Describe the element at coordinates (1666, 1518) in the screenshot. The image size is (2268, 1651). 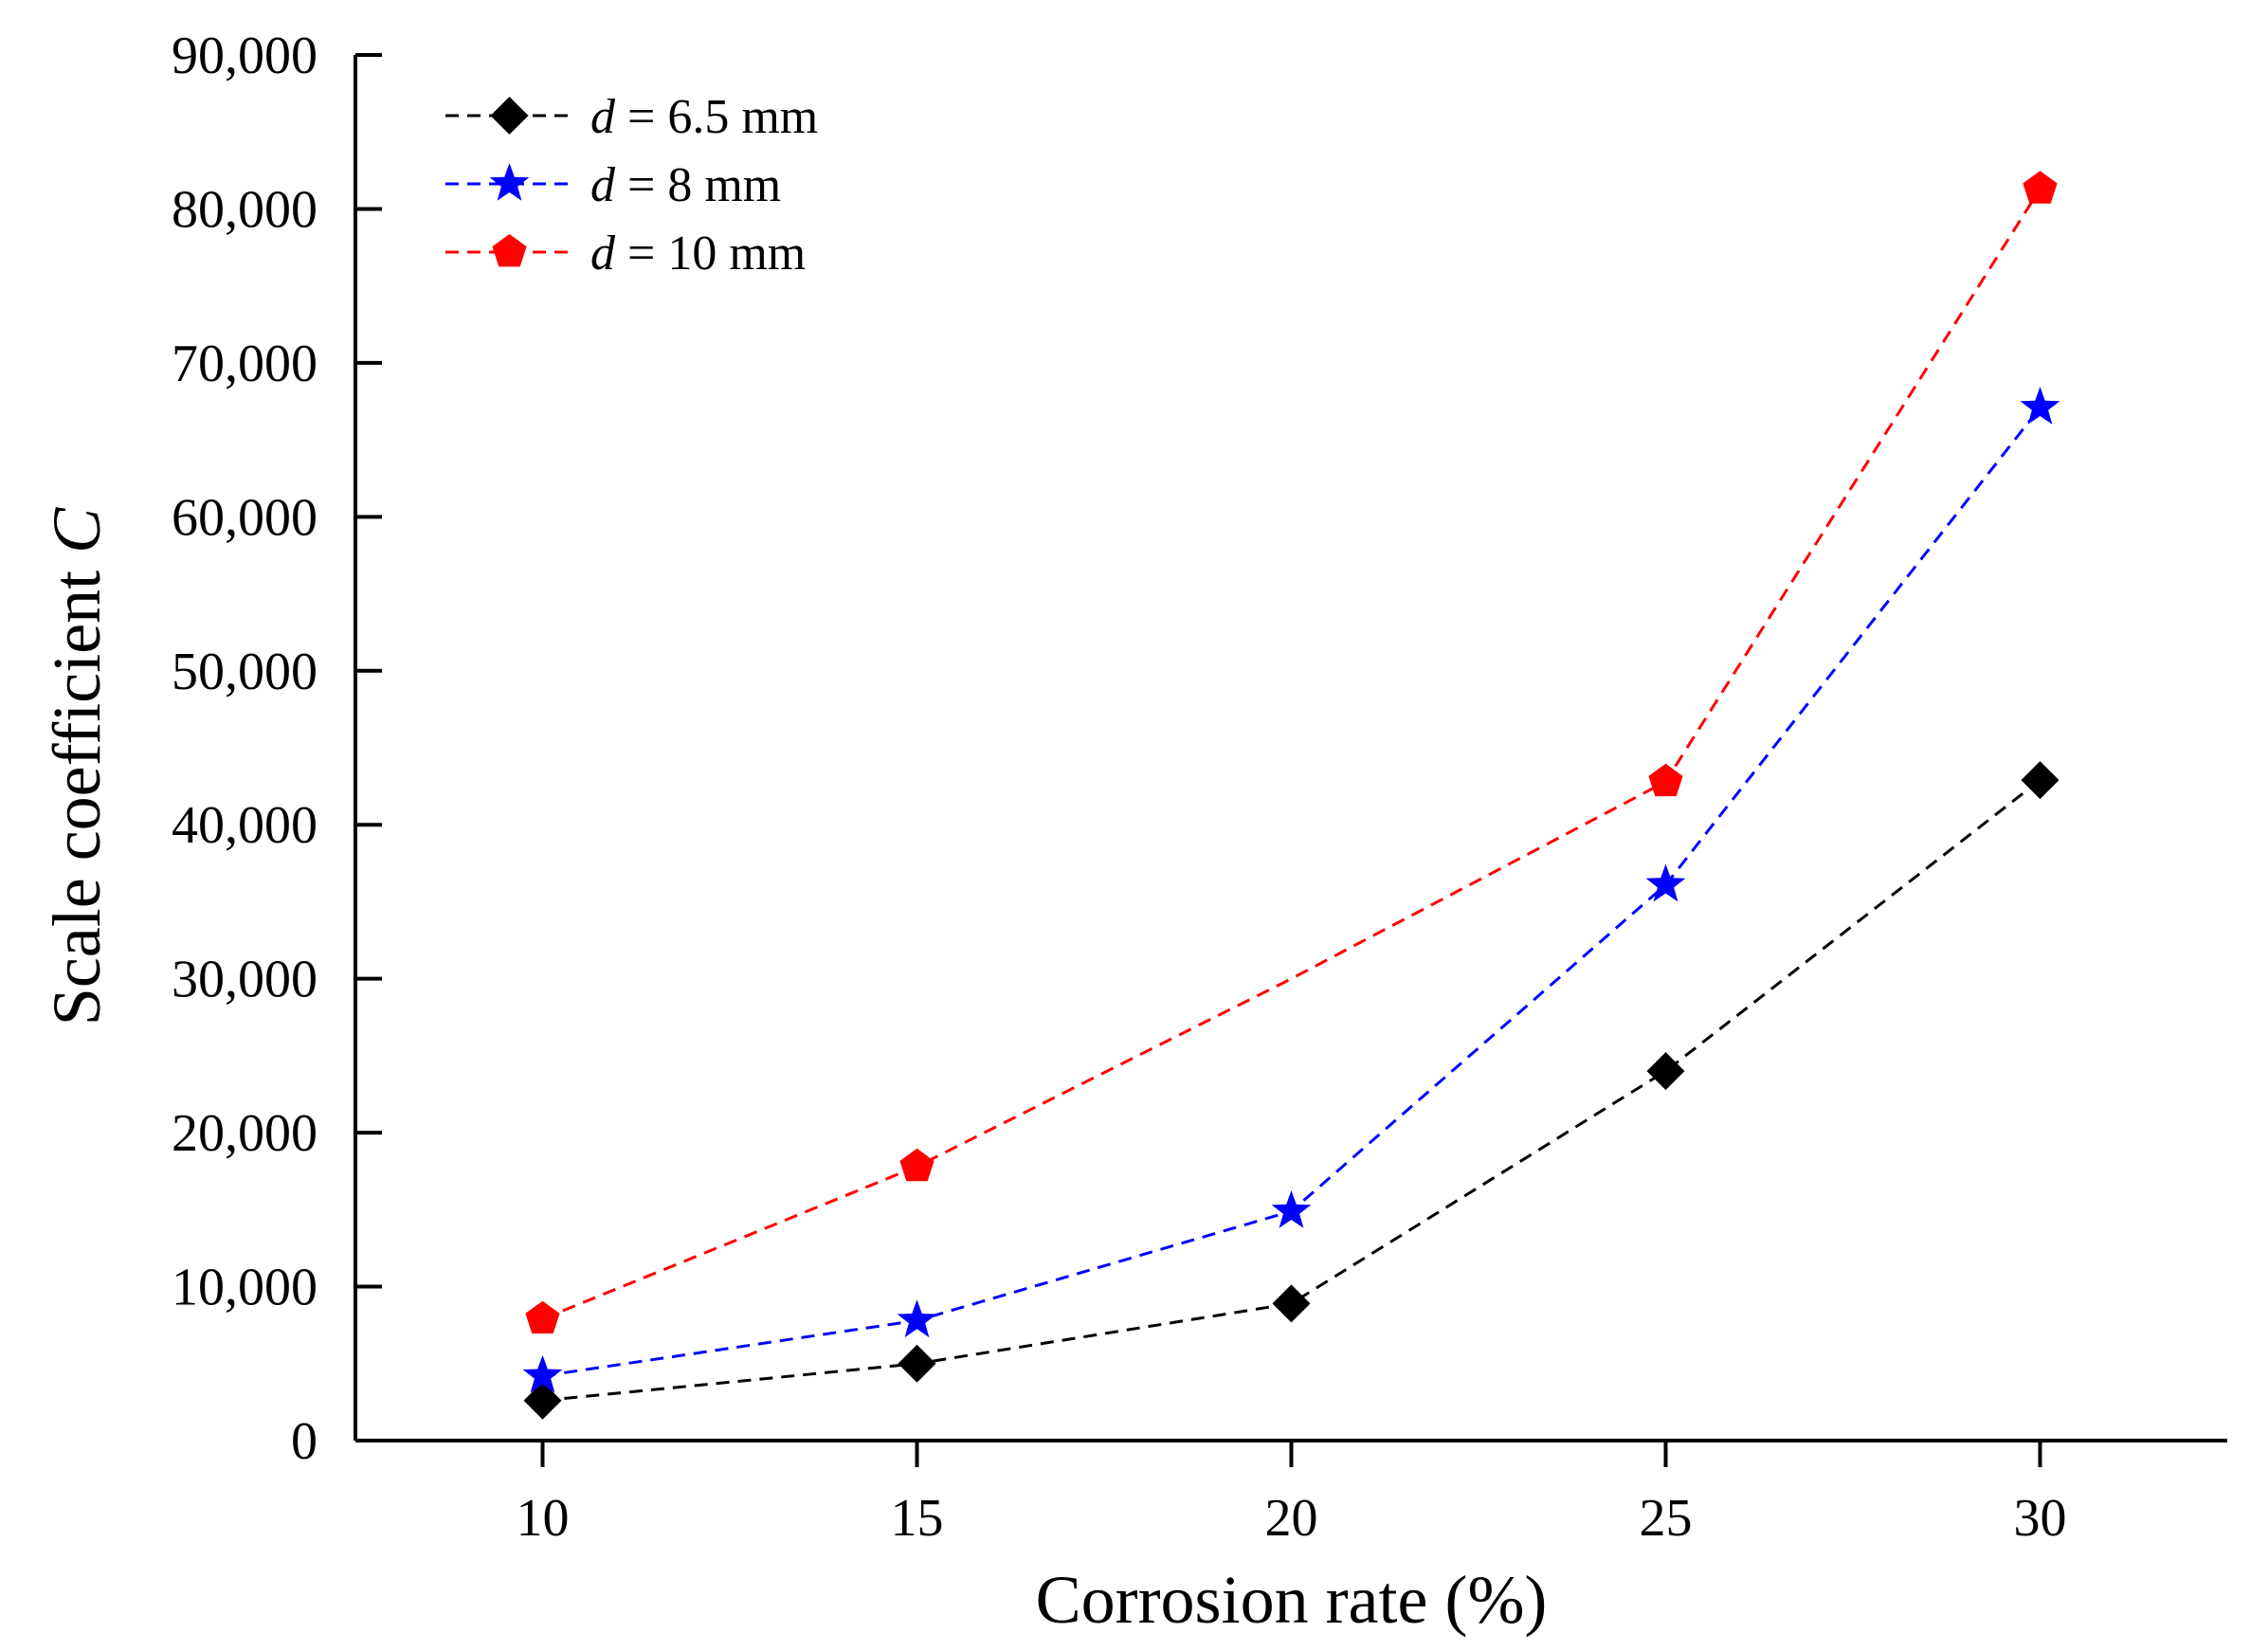
I see `x-tick-label: 25` at that location.